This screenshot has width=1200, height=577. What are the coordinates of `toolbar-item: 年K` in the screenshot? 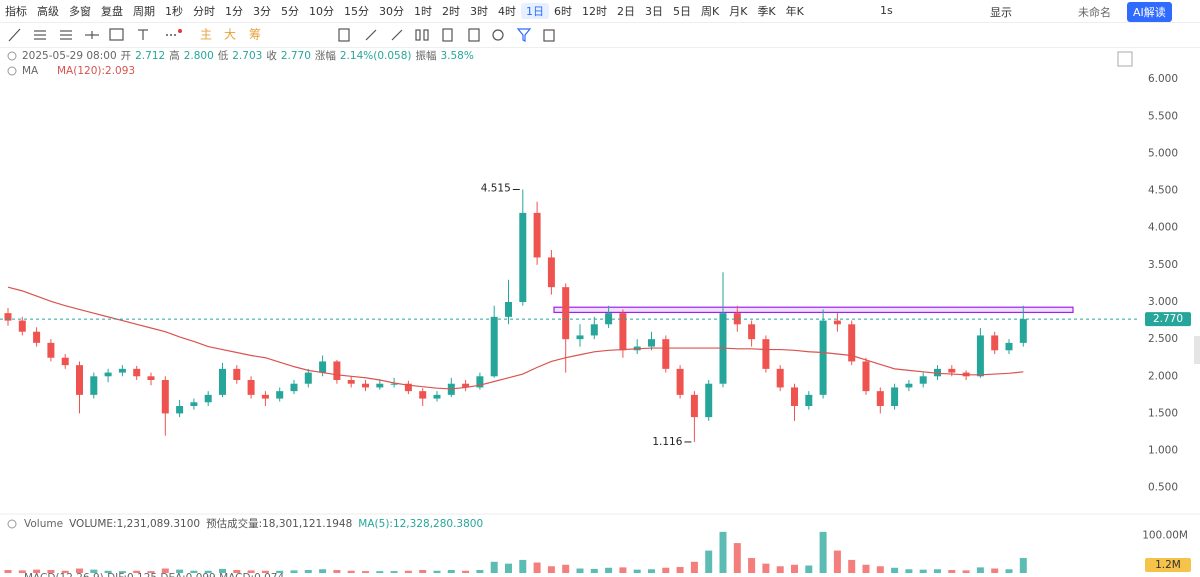 It's located at (794, 11).